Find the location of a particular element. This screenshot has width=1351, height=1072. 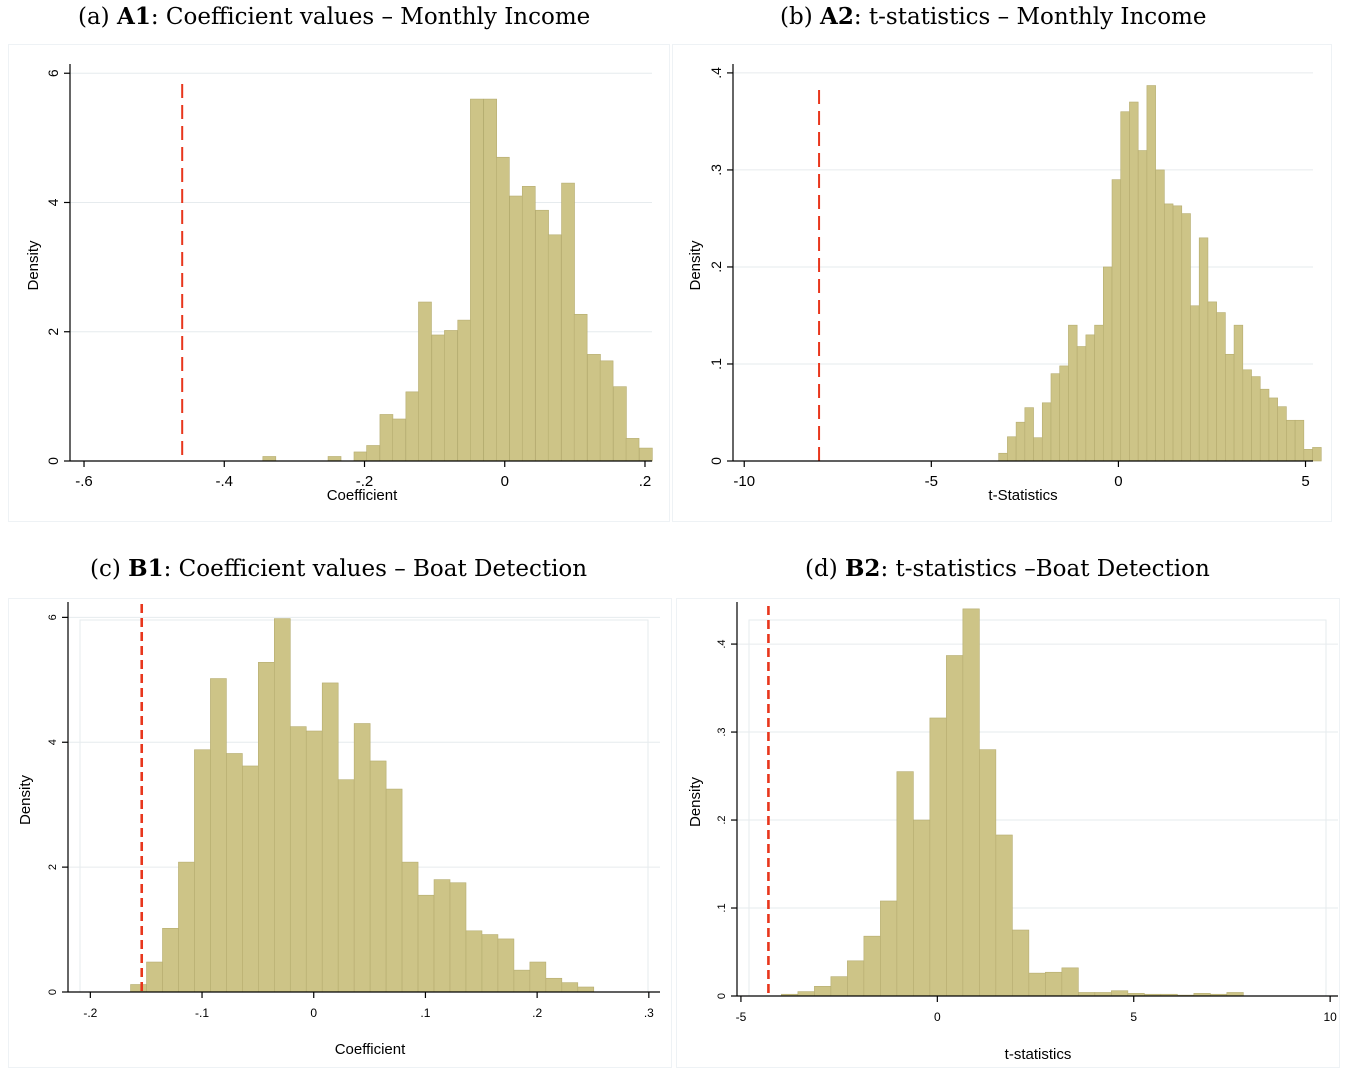

chart3-y-tick-label-3: 6 is located at coordinates (53, 617).